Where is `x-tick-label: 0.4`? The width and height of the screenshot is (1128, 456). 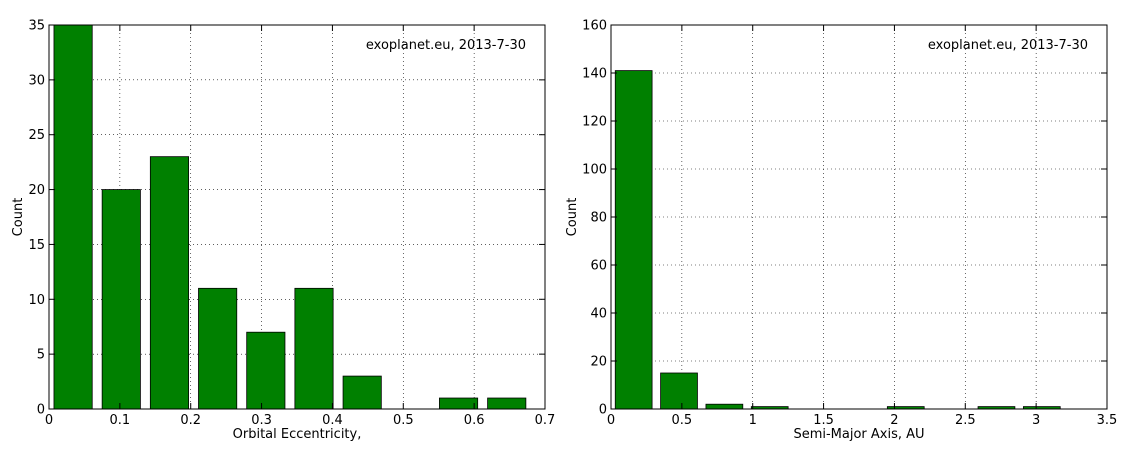
x-tick-label: 0.4 is located at coordinates (332, 420).